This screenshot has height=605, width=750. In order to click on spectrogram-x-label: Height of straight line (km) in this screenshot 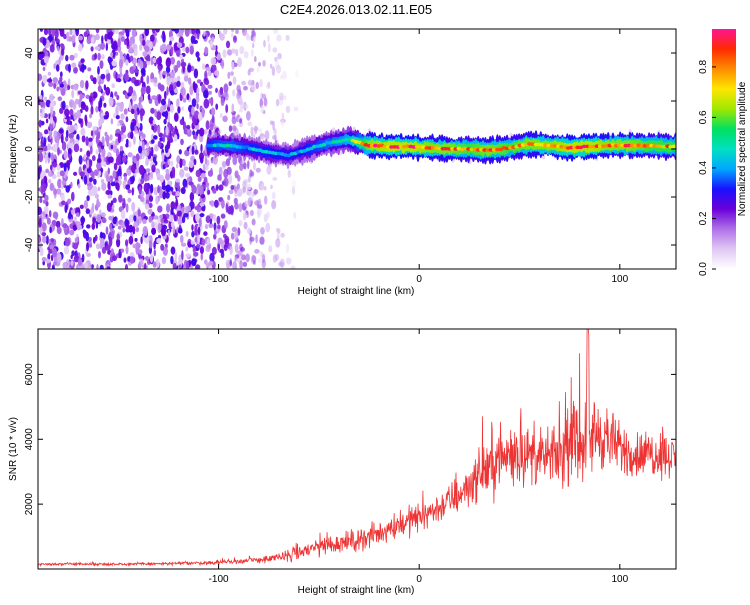, I will do `click(356, 291)`.